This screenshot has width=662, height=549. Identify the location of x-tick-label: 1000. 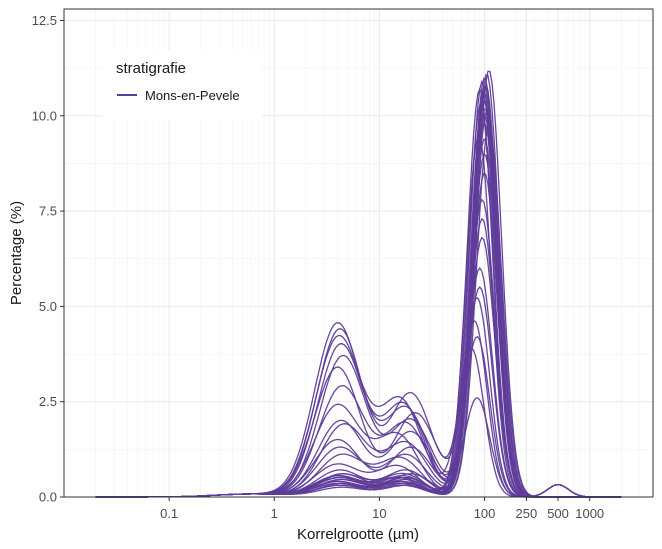
(589, 513).